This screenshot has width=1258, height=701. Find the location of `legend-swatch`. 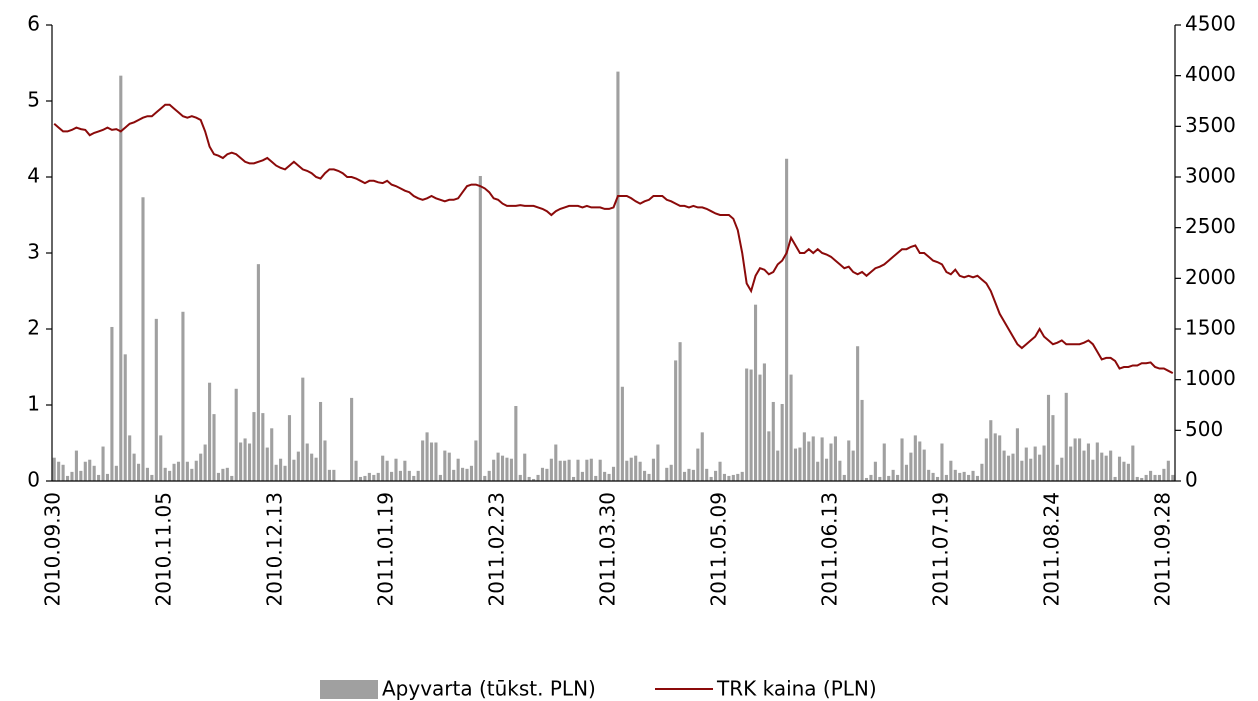

legend-swatch is located at coordinates (349, 689).